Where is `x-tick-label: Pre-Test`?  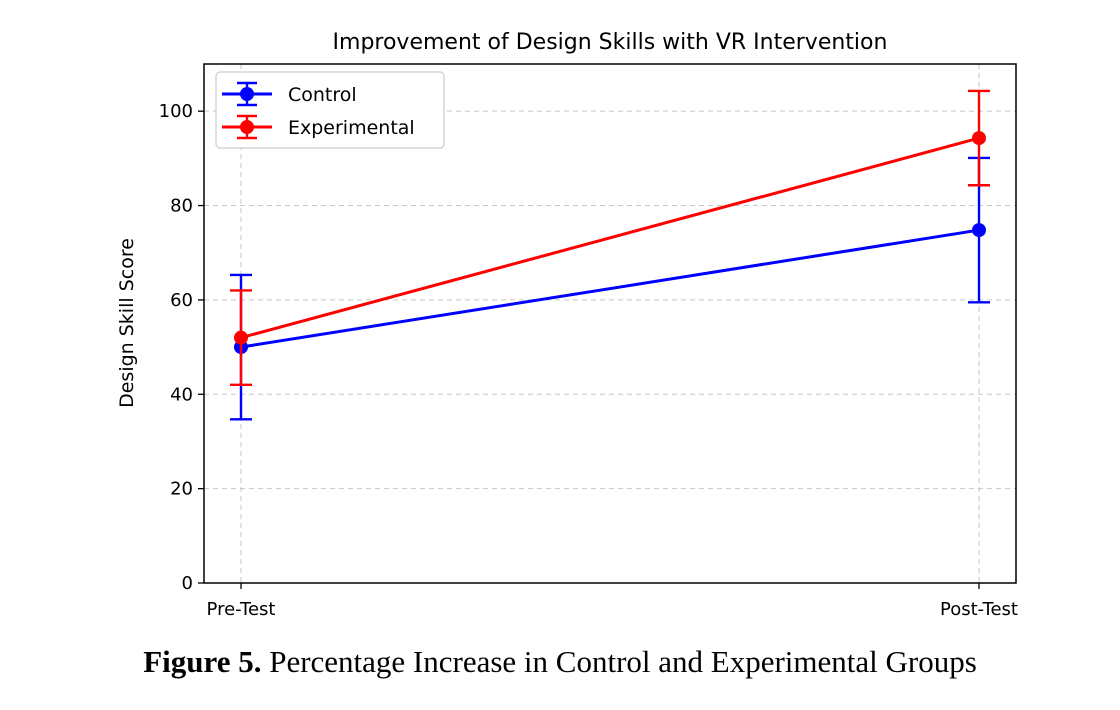
x-tick-label: Pre-Test is located at coordinates (241, 609).